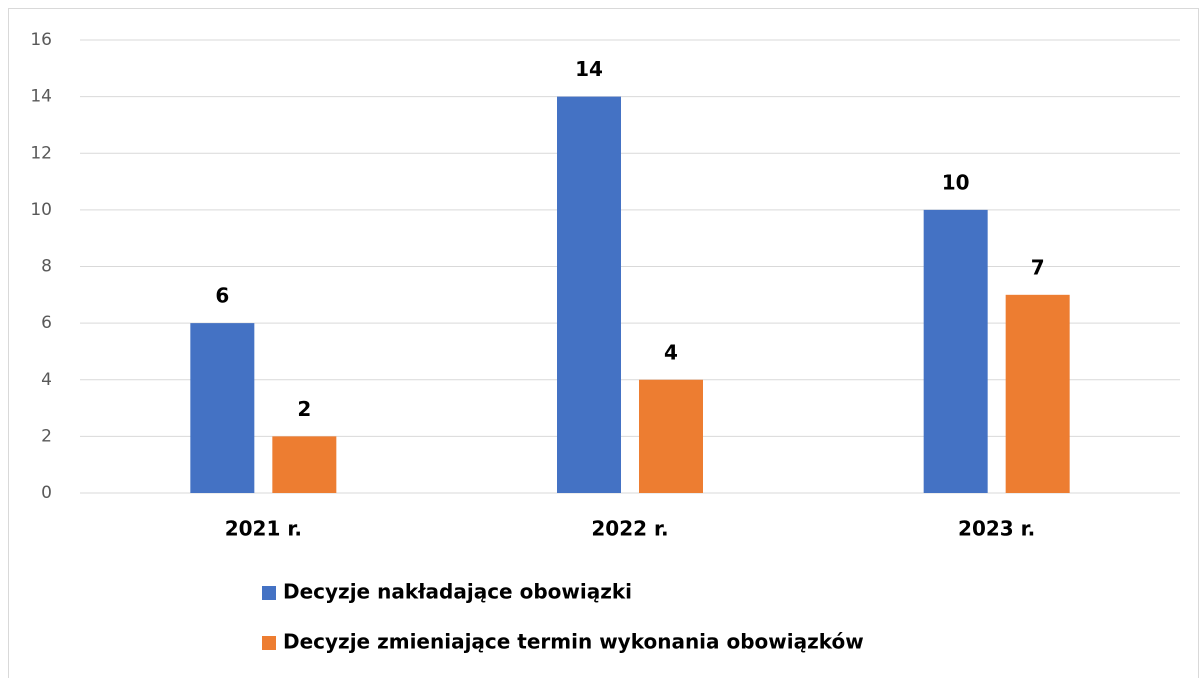 This screenshot has height=678, width=1200. I want to click on x-tick-label: 2022 r., so click(629, 529).